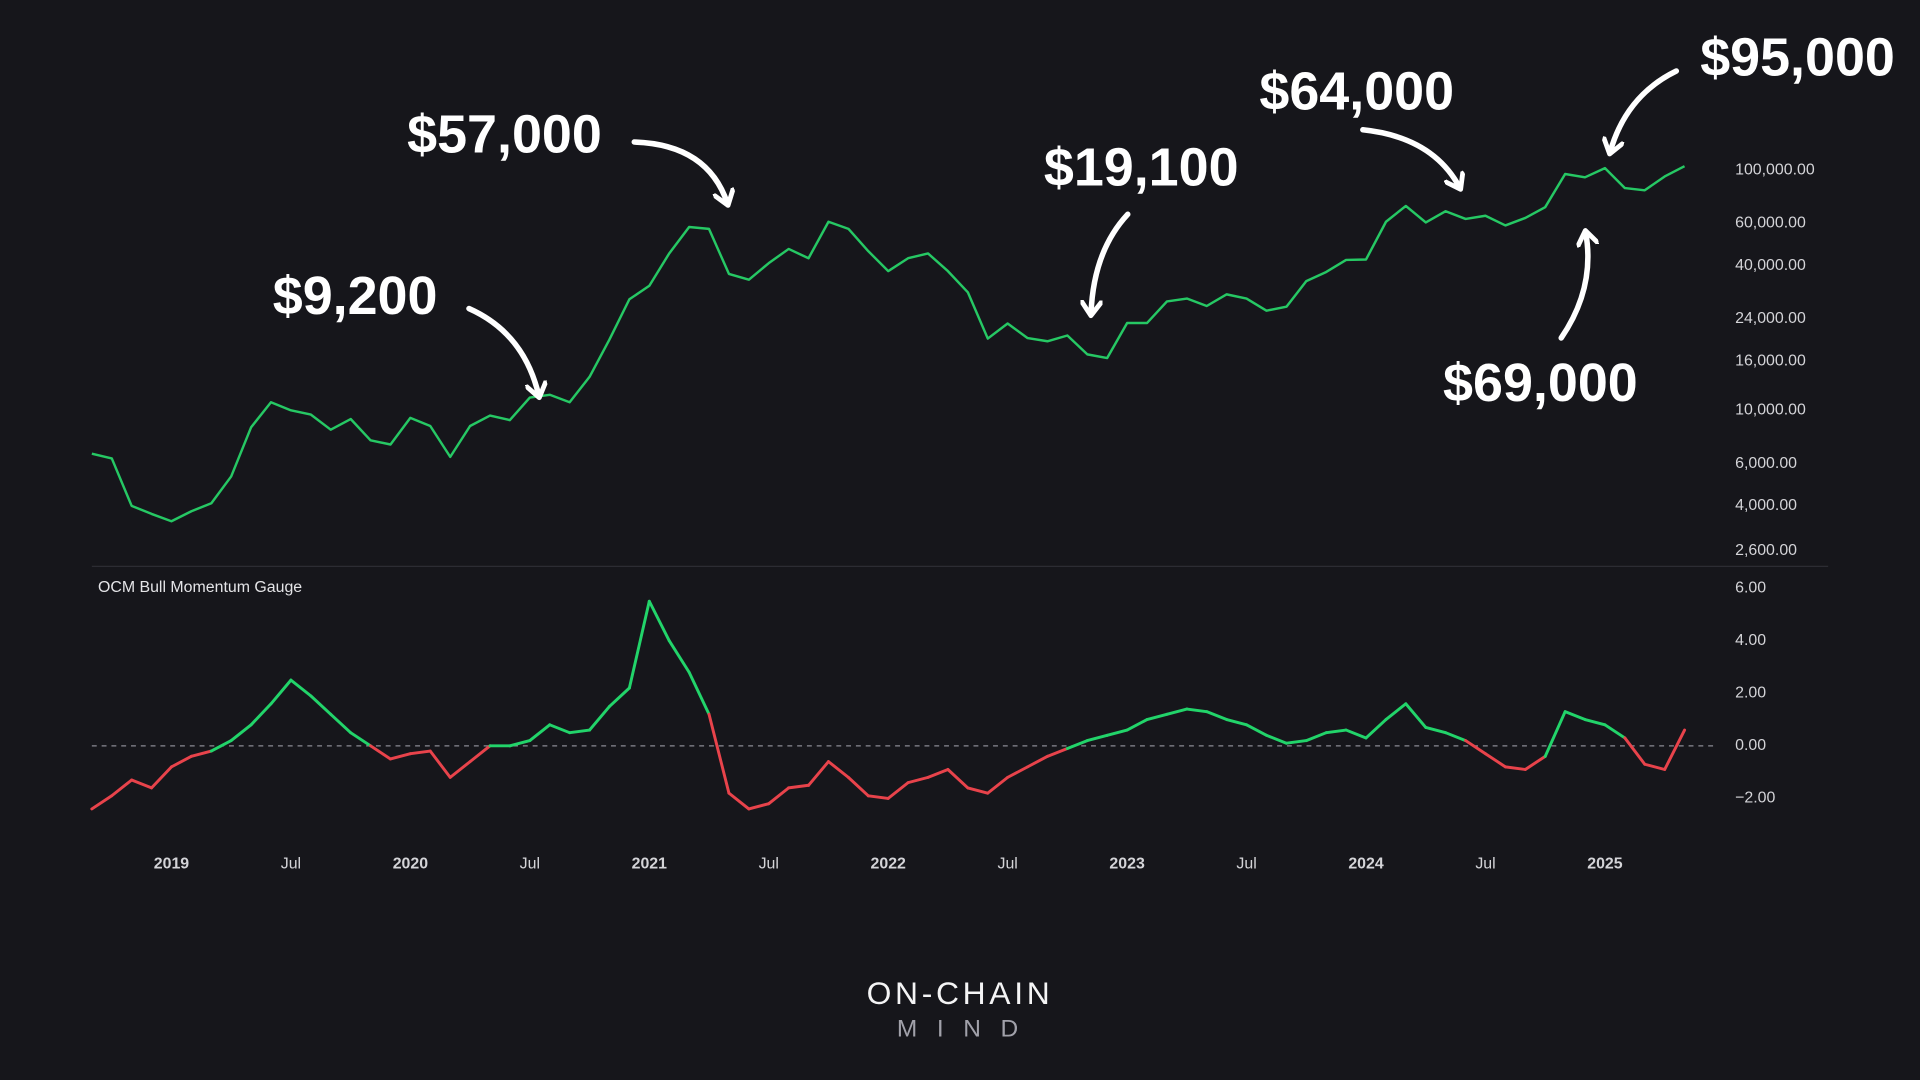 The width and height of the screenshot is (1920, 1080). I want to click on annotation: $19,100, so click(1141, 168).